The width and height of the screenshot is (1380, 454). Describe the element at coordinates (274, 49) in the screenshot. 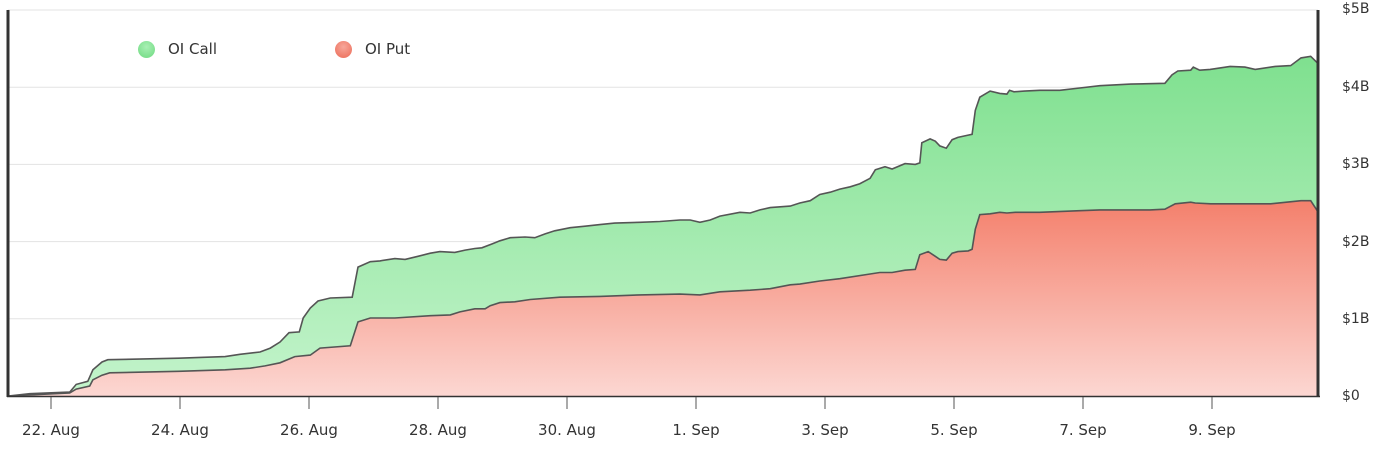

I see `chart-legend: OI Call OI Put` at that location.